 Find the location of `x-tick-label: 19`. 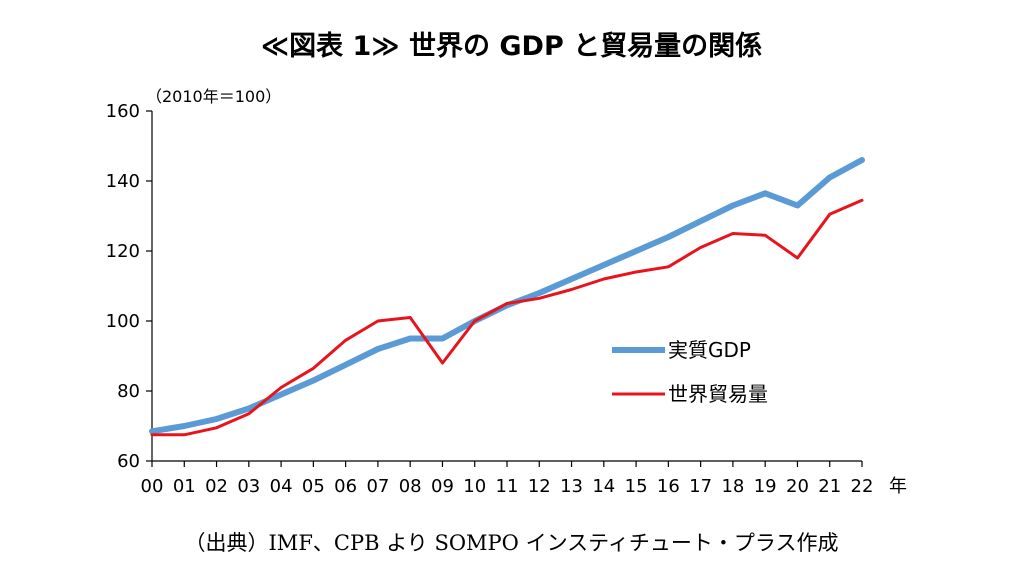

x-tick-label: 19 is located at coordinates (765, 486).